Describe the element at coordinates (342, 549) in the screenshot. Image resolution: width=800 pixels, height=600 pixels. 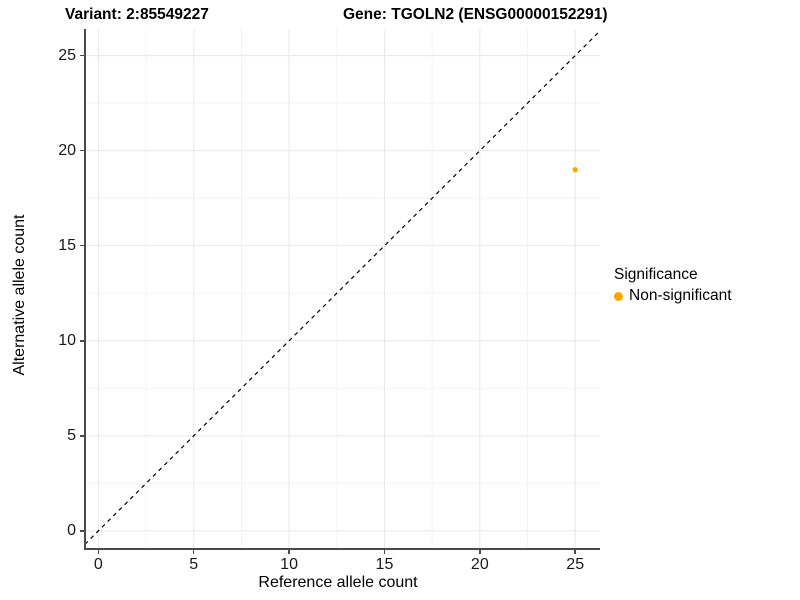
I see `x-axis-line` at that location.